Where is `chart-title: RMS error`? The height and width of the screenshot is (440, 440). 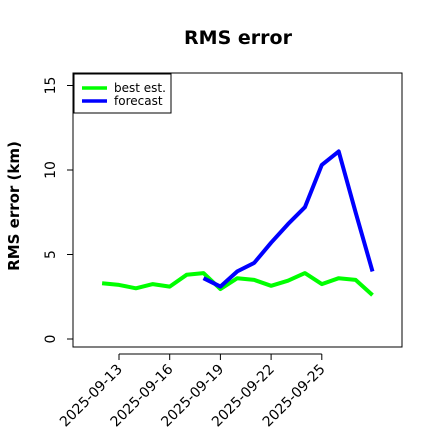
chart-title: RMS error is located at coordinates (238, 38).